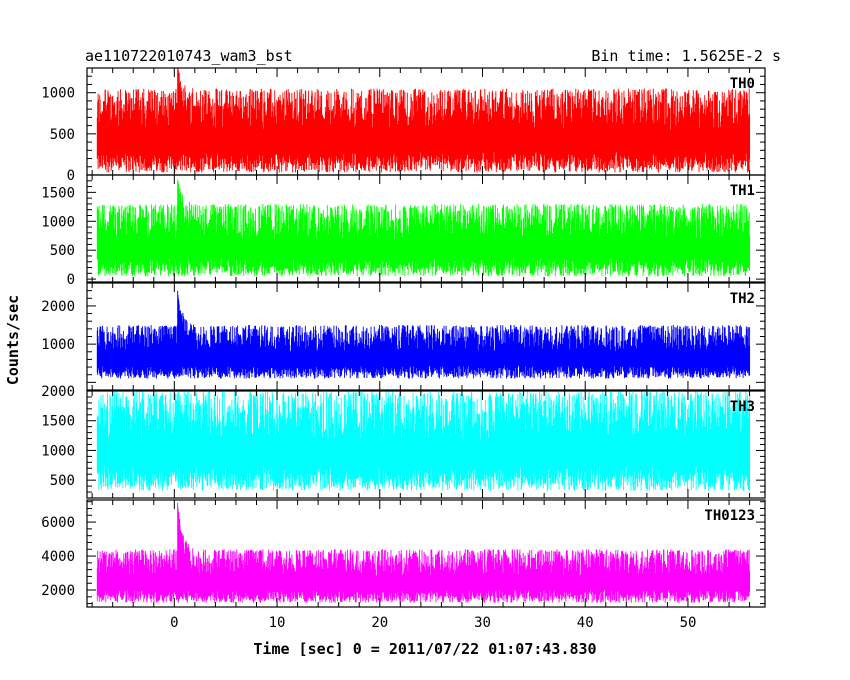 The width and height of the screenshot is (850, 680). Describe the element at coordinates (433, 623) in the screenshot. I see `x-axis: 0 10 20 30 40 50` at that location.